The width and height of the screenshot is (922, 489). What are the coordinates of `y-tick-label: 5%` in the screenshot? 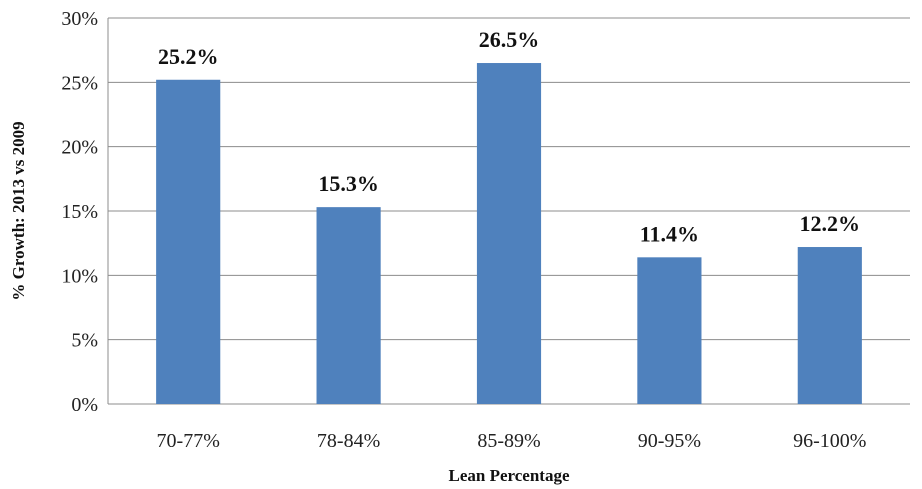 It's located at (84, 341).